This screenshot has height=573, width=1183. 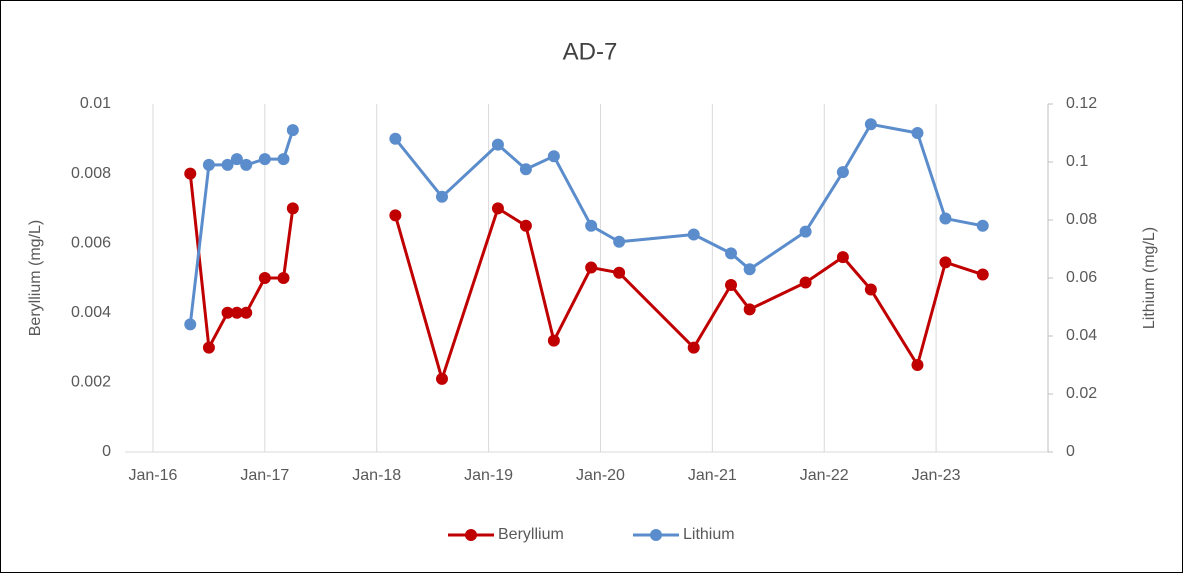 What do you see at coordinates (1081, 277) in the screenshot?
I see `y2-tick-label: 0.06` at bounding box center [1081, 277].